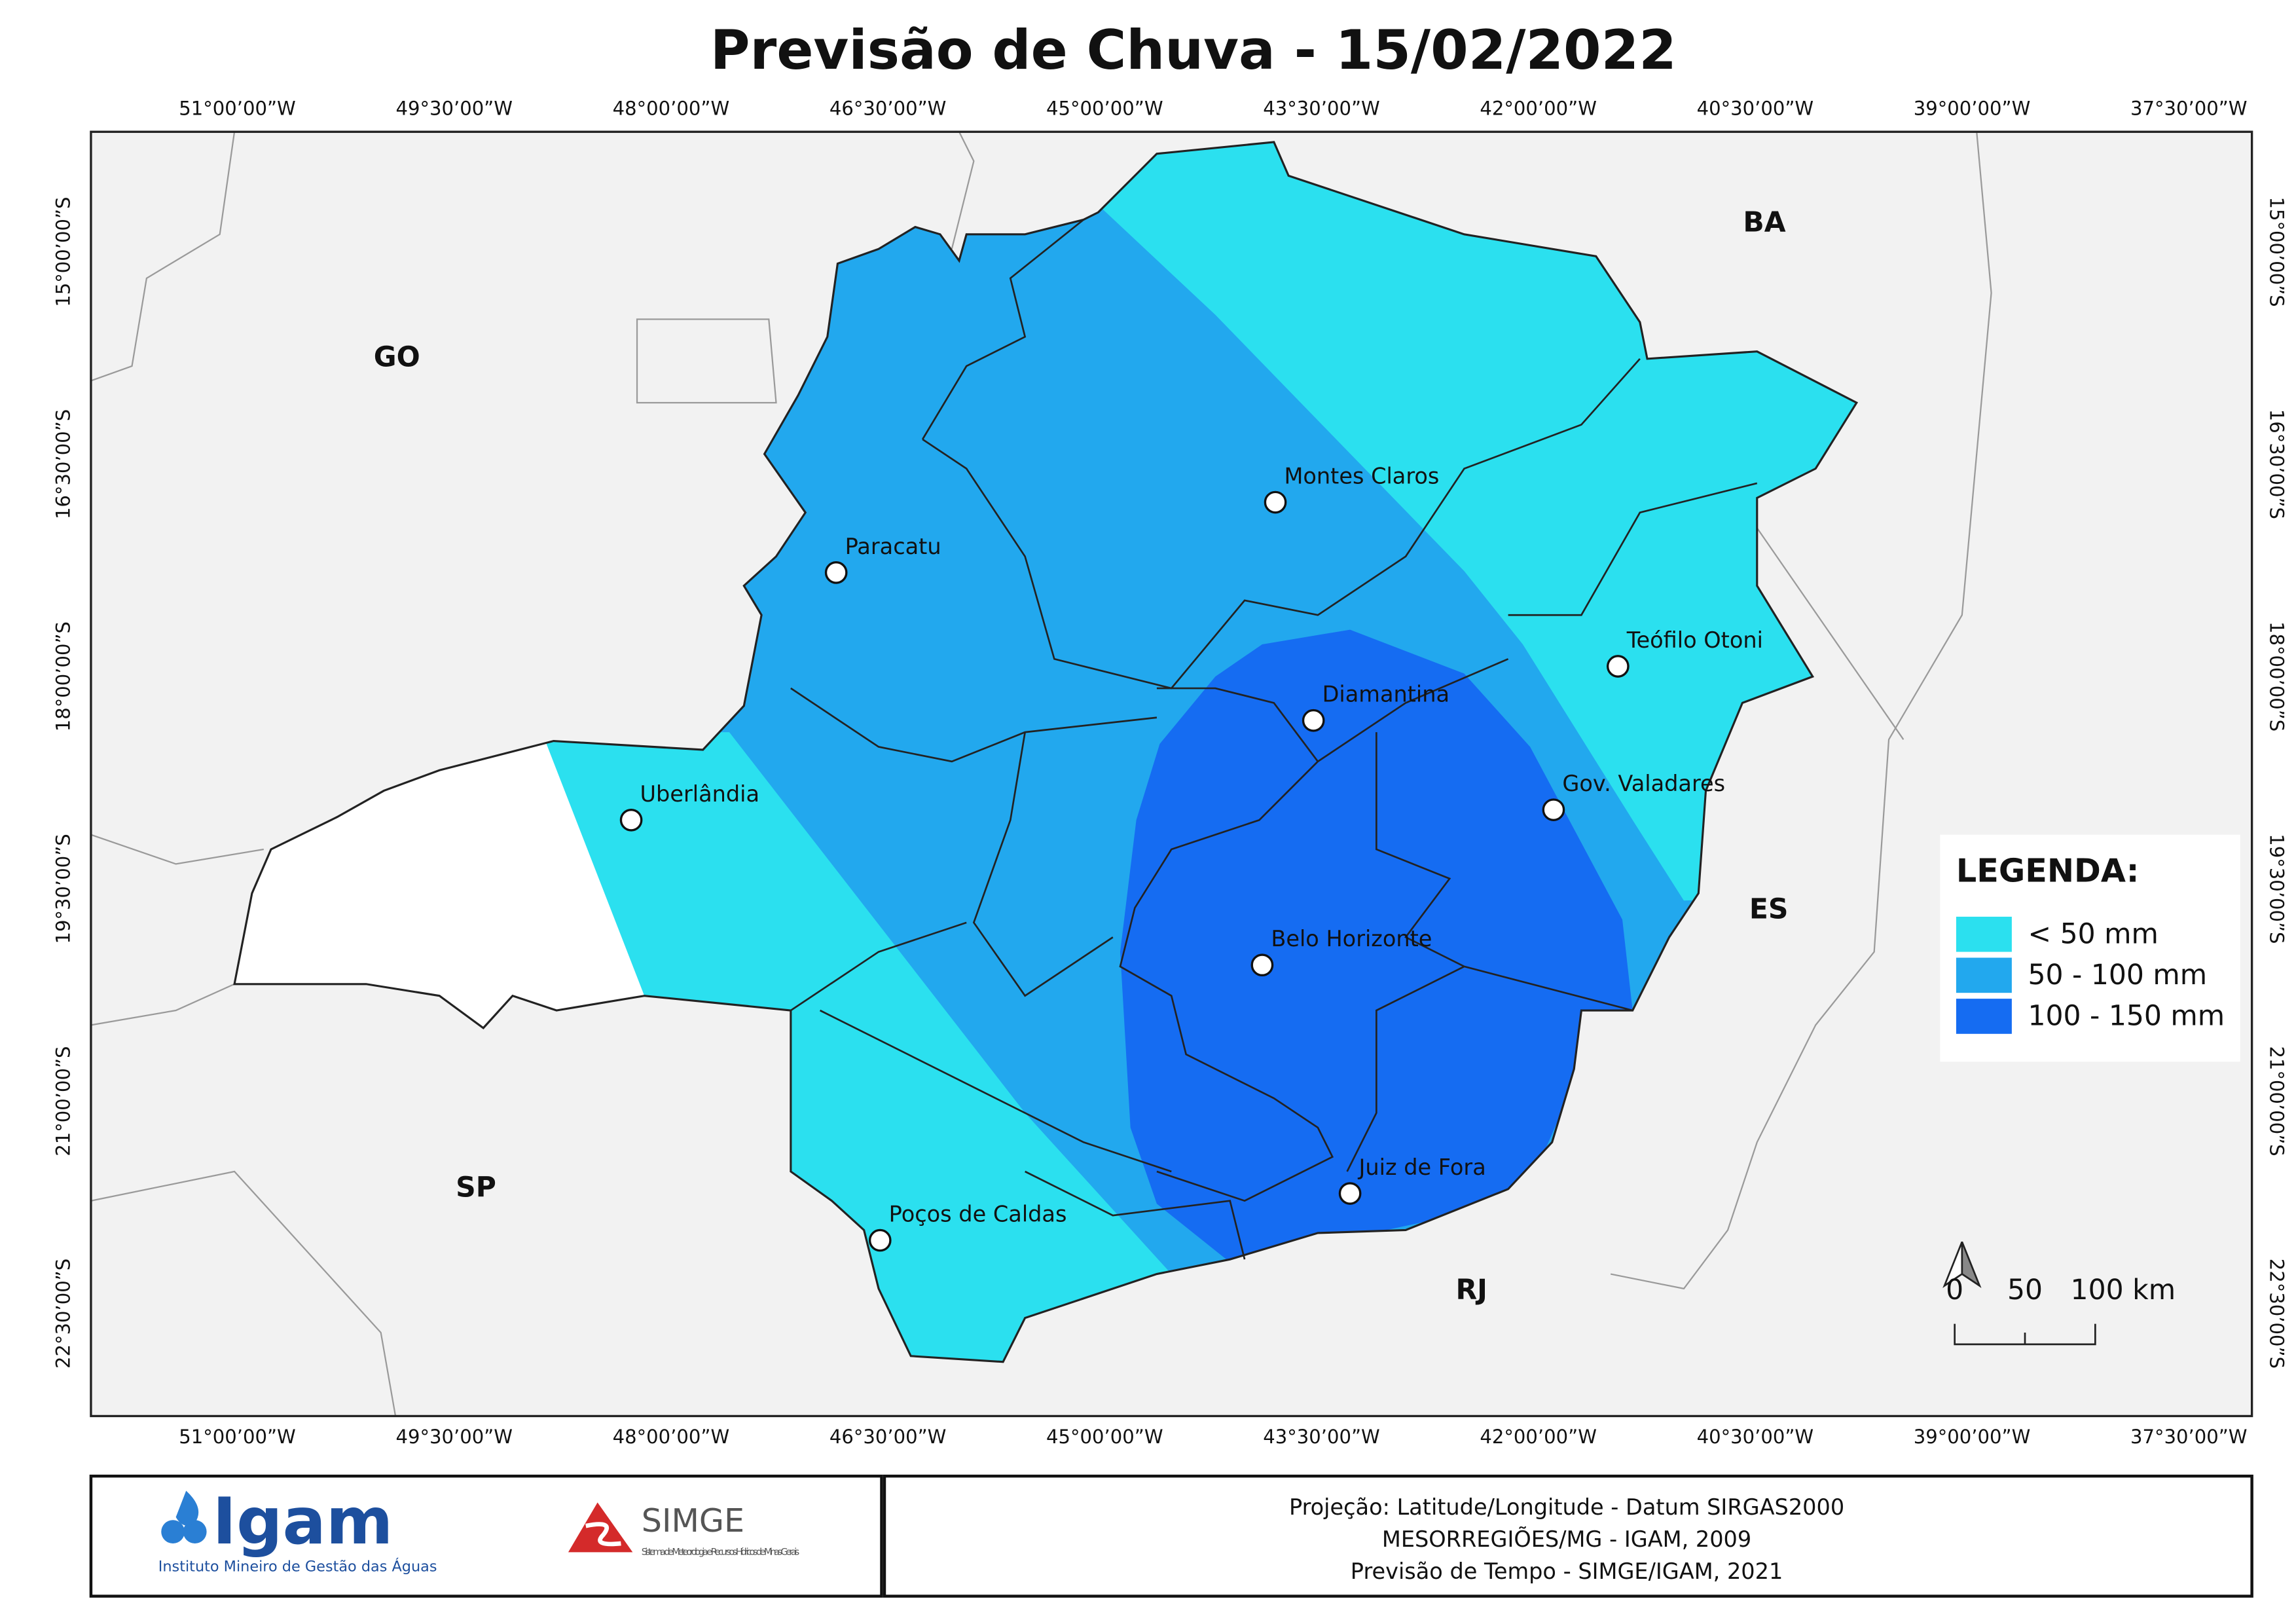 This screenshot has height=1624, width=2296. Describe the element at coordinates (1764, 223) in the screenshot. I see `state-label: BA` at that location.